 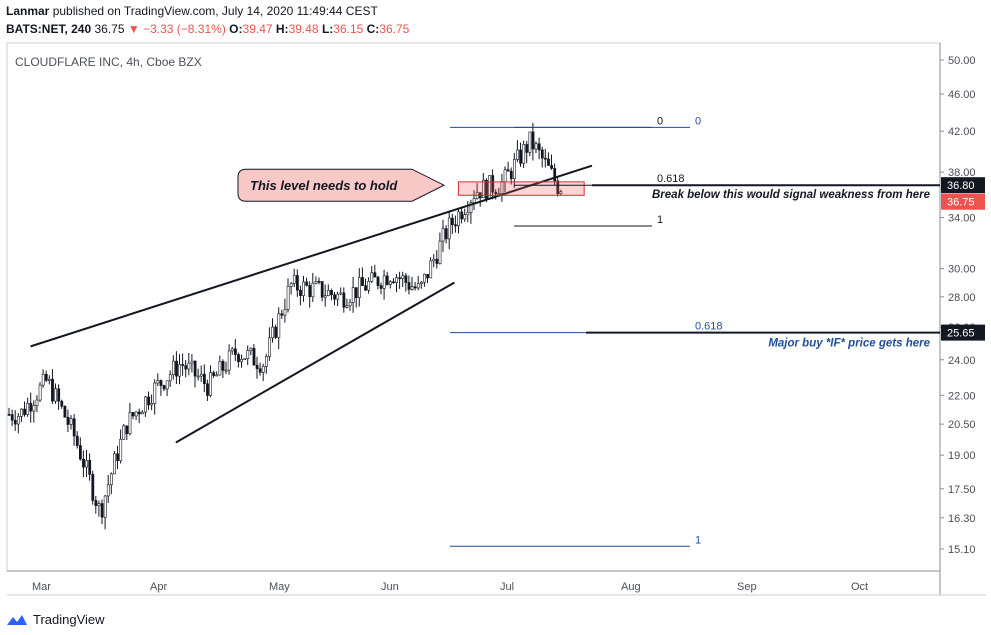 I want to click on close-label: C:, so click(x=373, y=29).